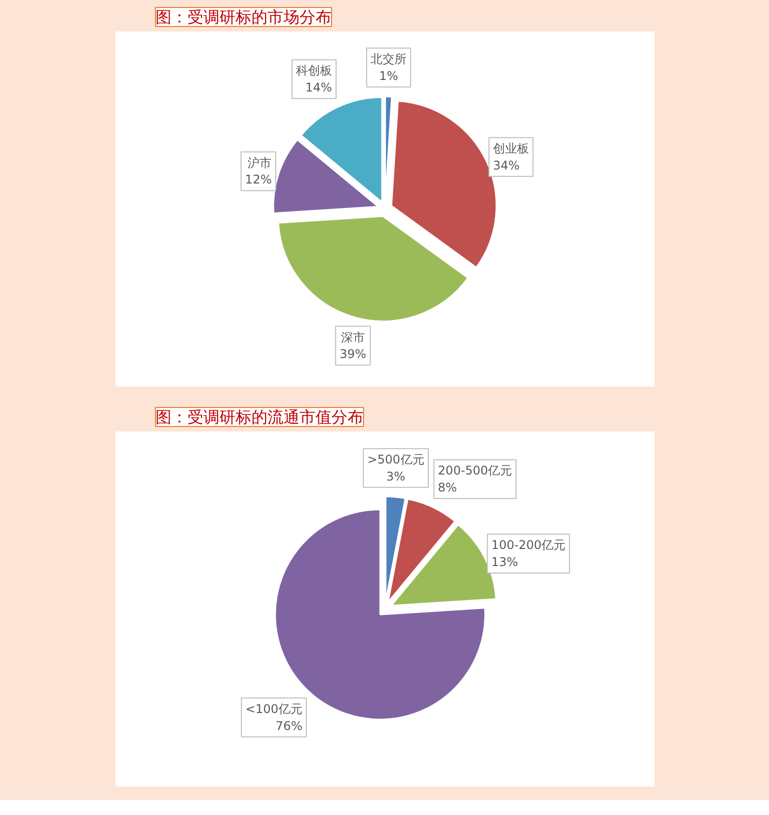  Describe the element at coordinates (258, 179) in the screenshot. I see `data-label: 12%` at that location.